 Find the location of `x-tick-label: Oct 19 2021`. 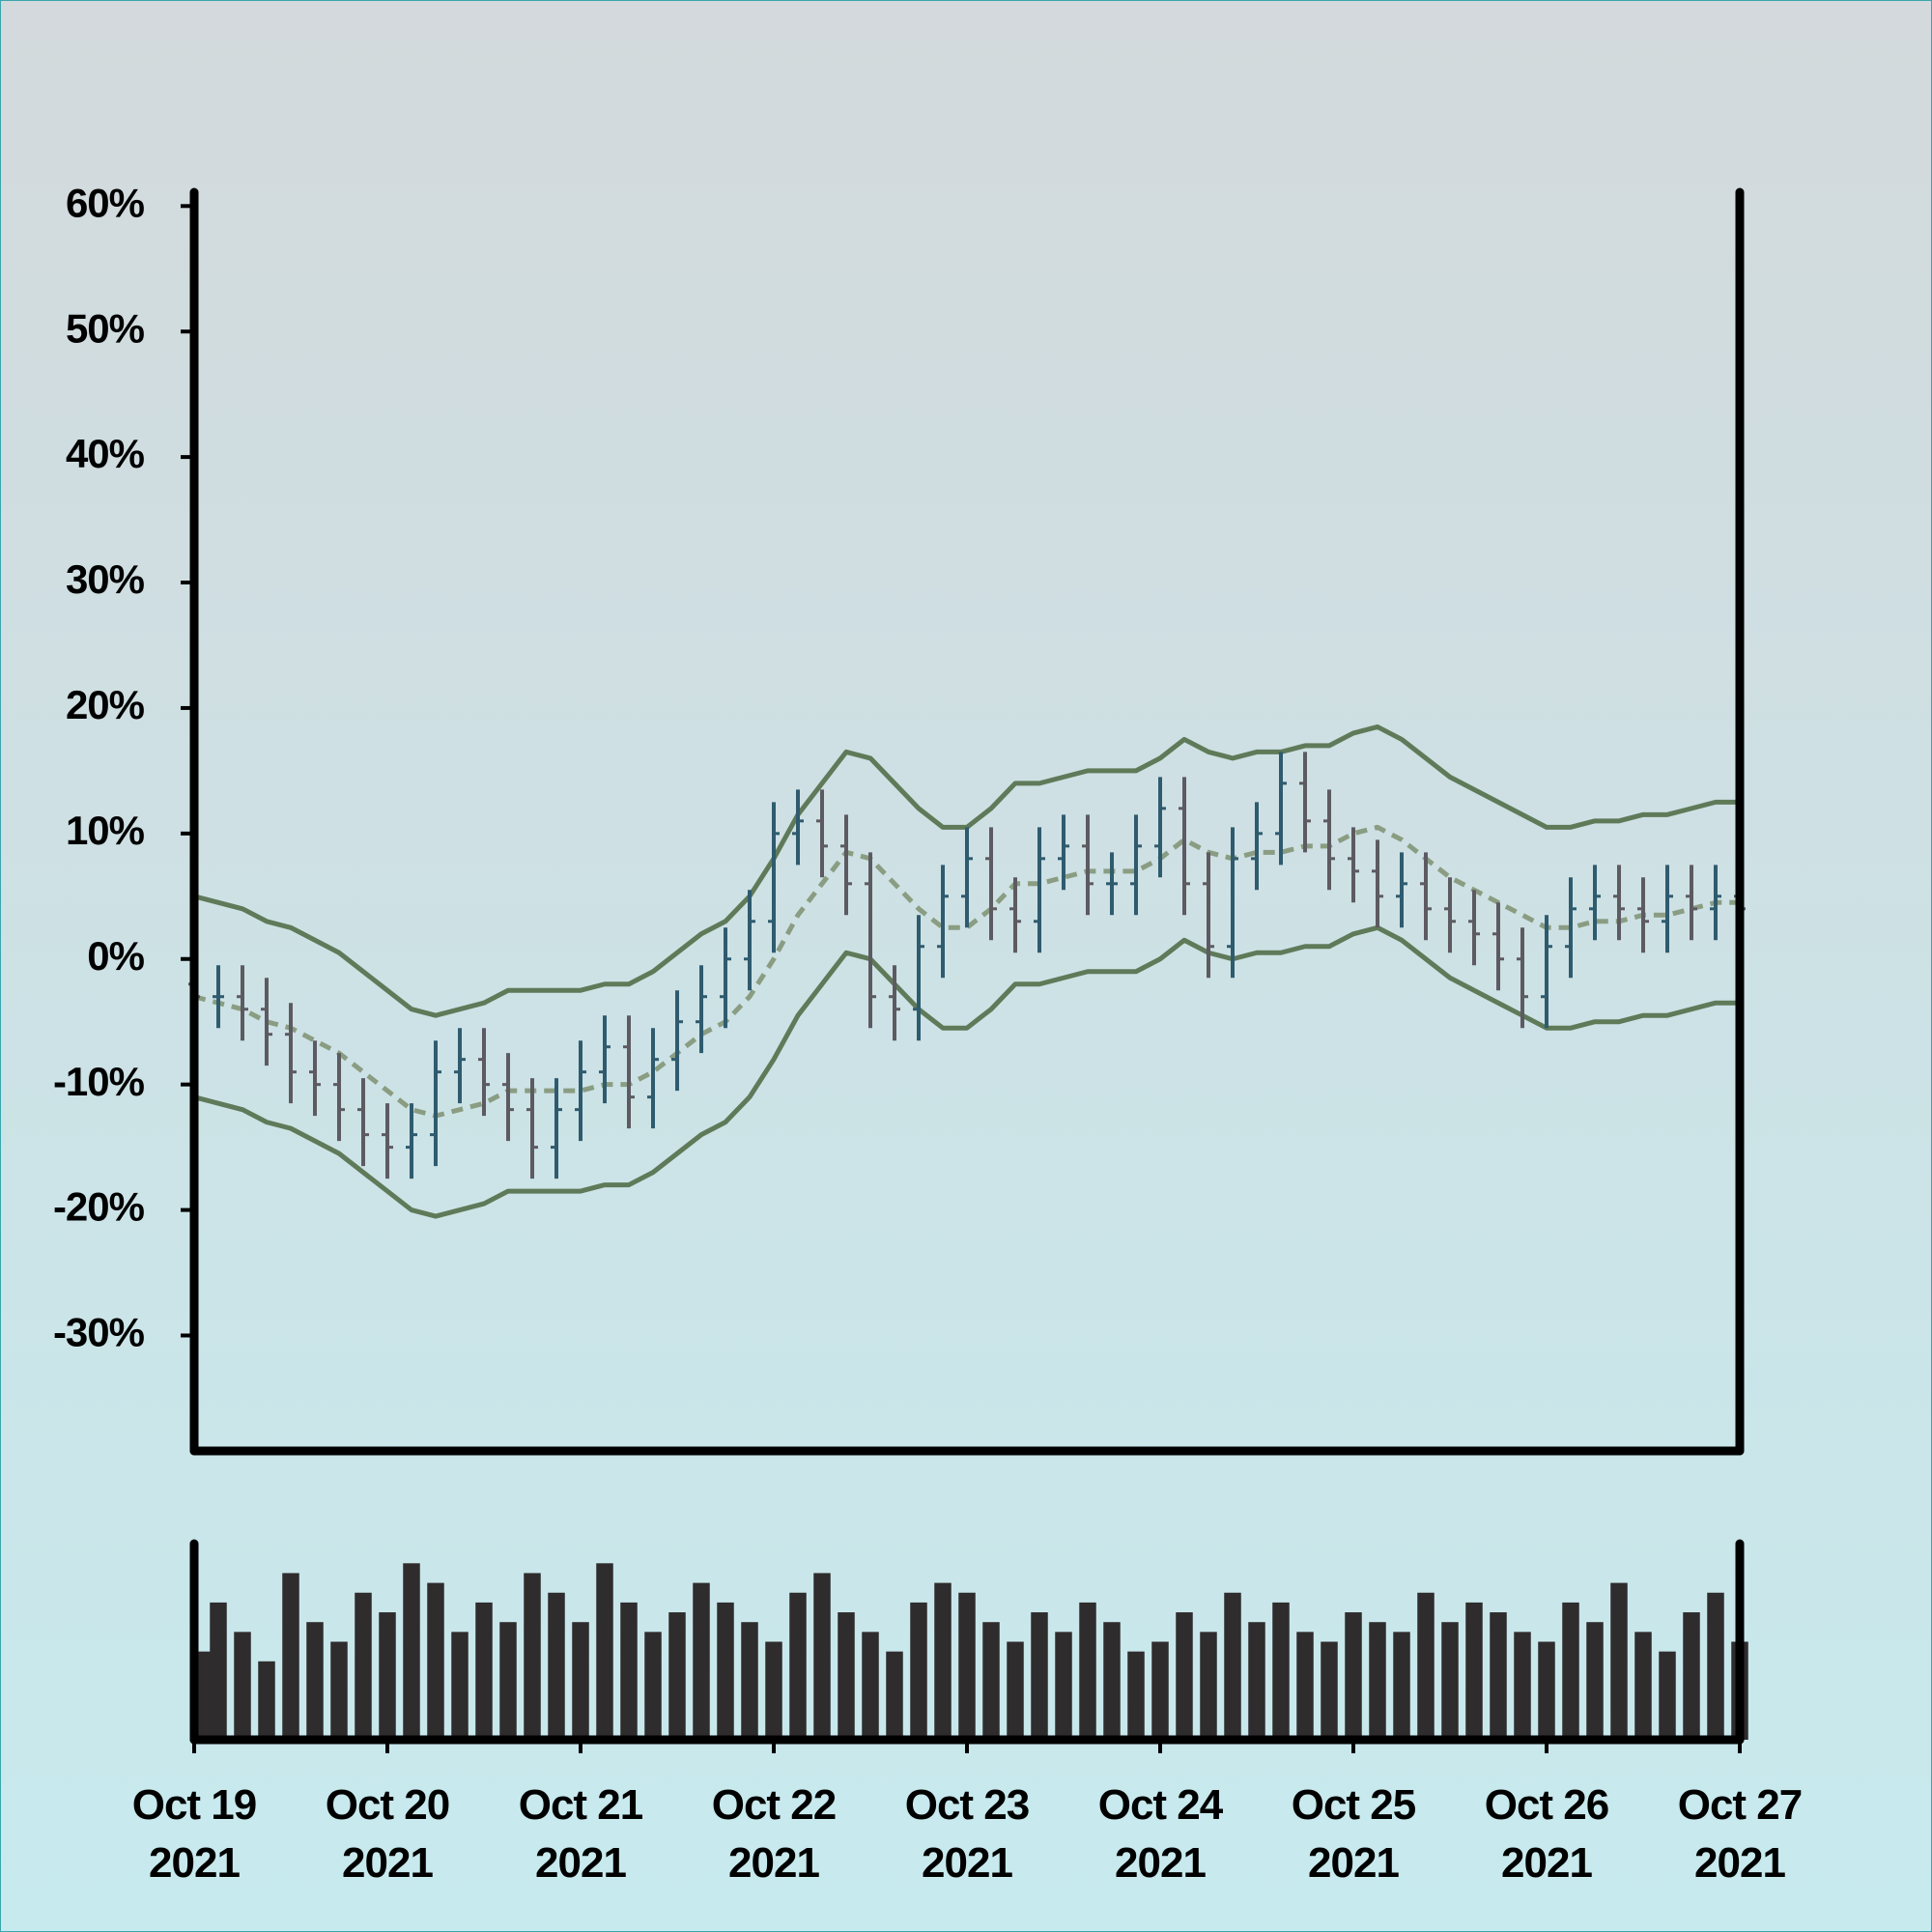

x-tick-label: Oct 19 2021 is located at coordinates (194, 1834).